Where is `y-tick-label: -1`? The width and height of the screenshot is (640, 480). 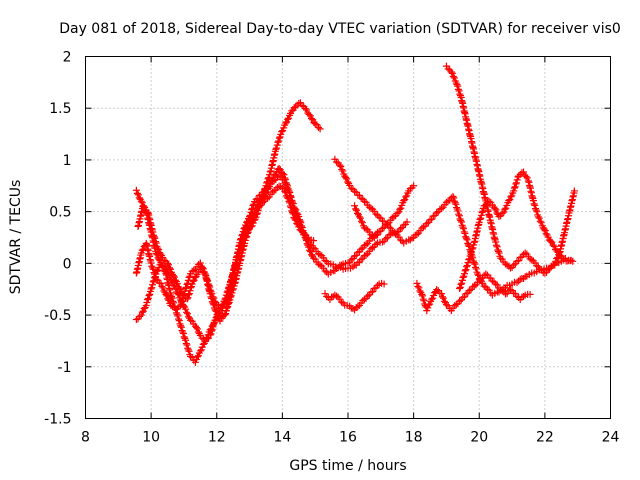 y-tick-label: -1 is located at coordinates (65, 368).